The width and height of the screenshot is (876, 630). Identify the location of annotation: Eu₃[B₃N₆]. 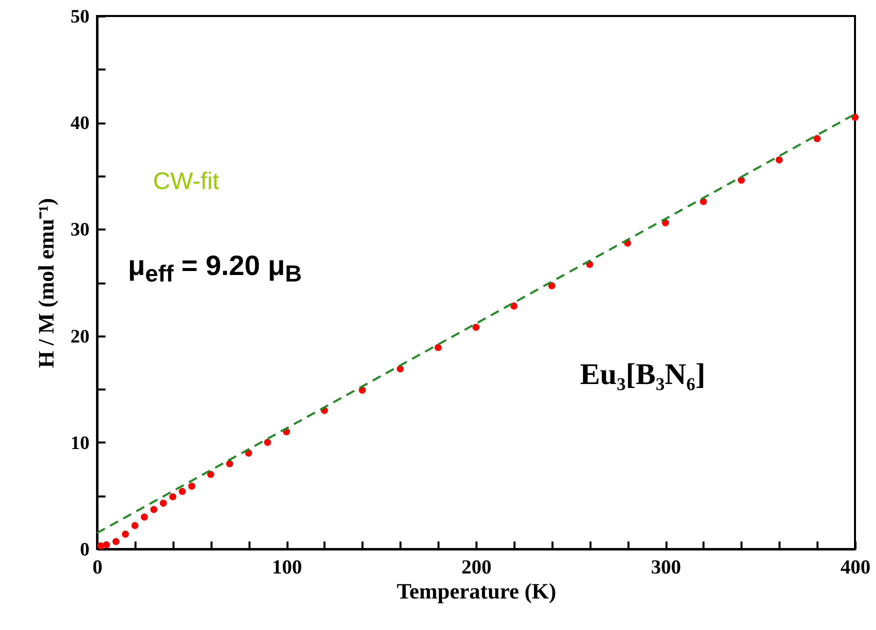
(643, 375).